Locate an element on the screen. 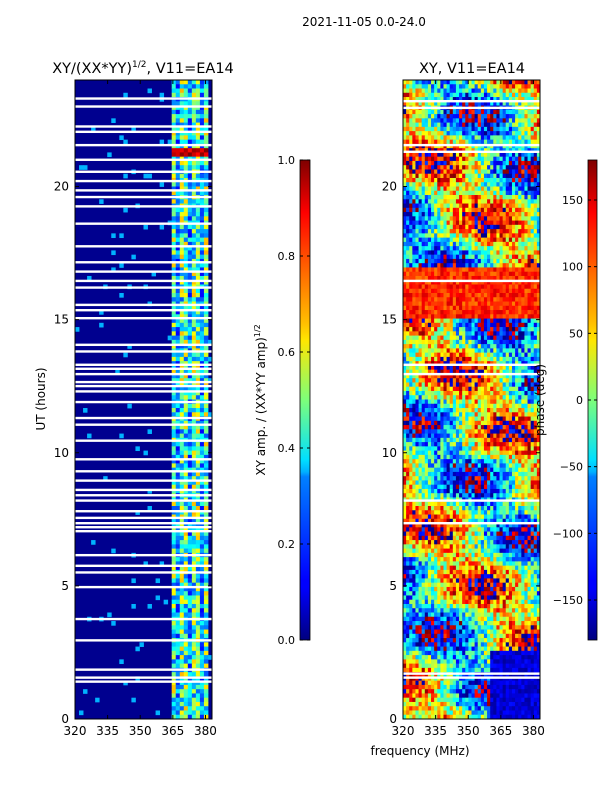 The image size is (600, 804). data-gap-row is located at coordinates (143, 677).